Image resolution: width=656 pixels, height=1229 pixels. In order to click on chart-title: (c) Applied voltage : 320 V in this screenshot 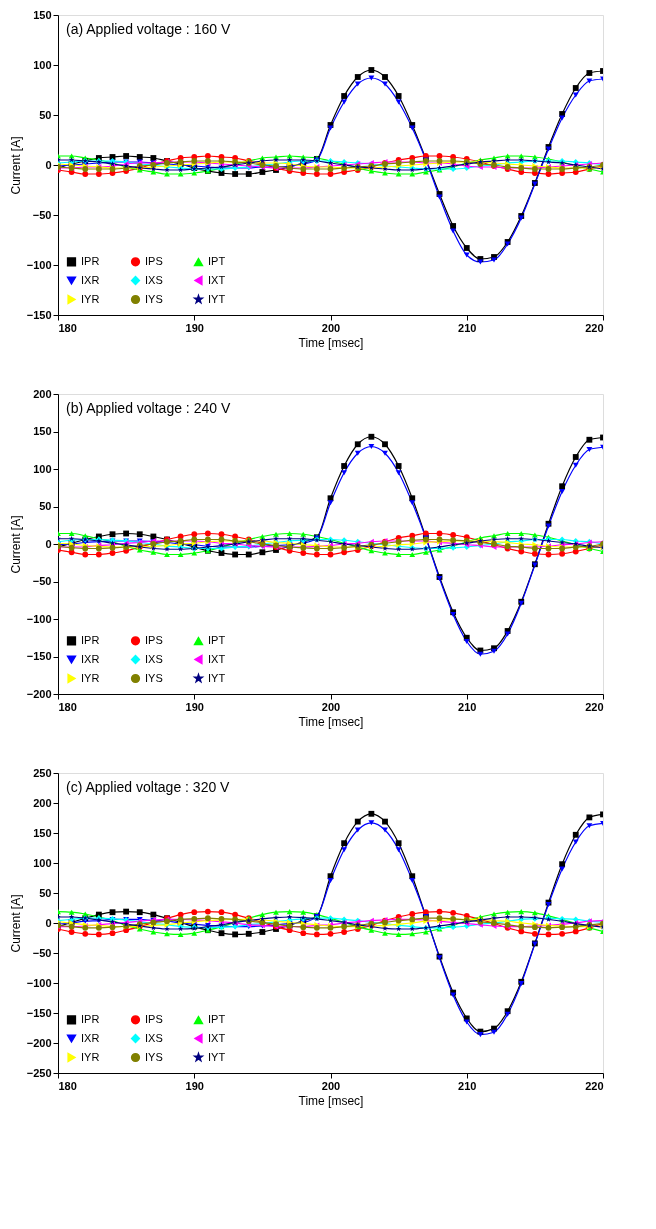, I will do `click(148, 787)`.